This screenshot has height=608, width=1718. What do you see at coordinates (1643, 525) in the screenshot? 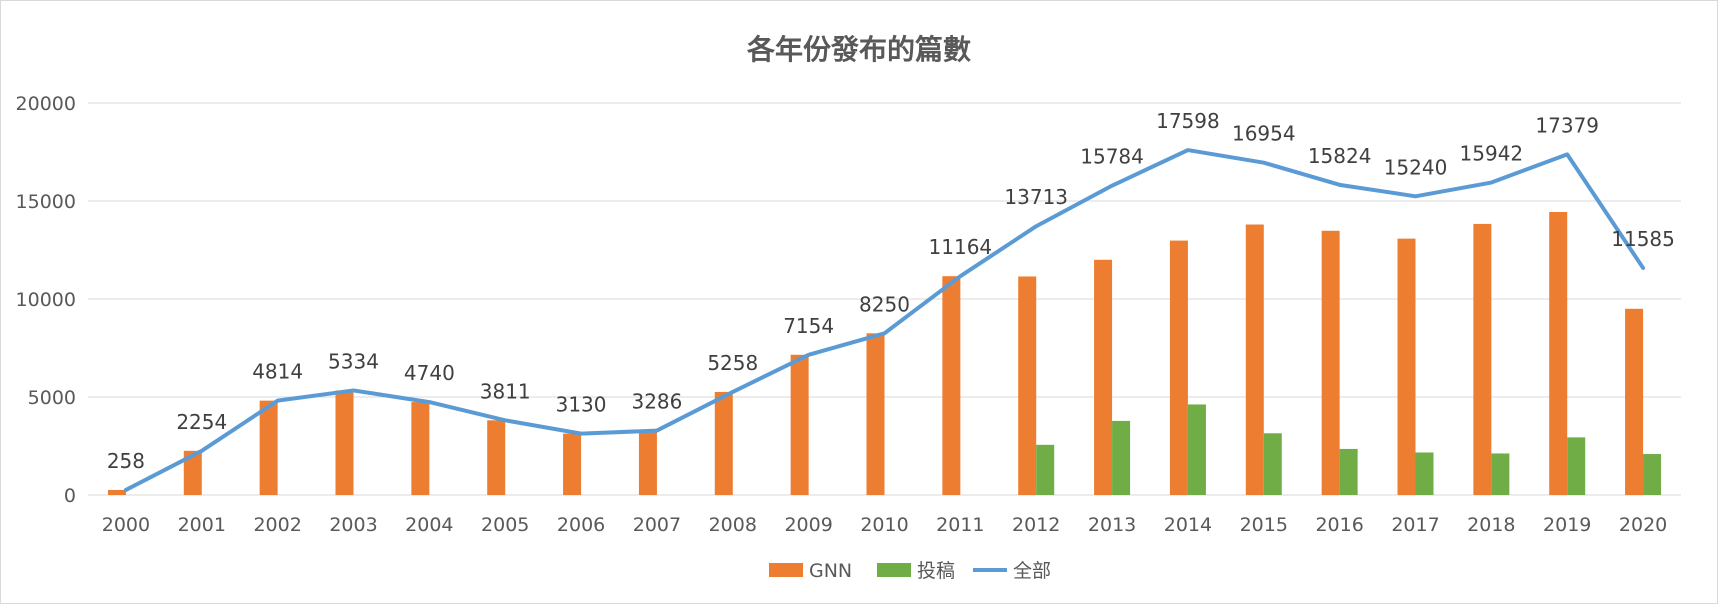
I see `x-tick-label: 2020` at bounding box center [1643, 525].